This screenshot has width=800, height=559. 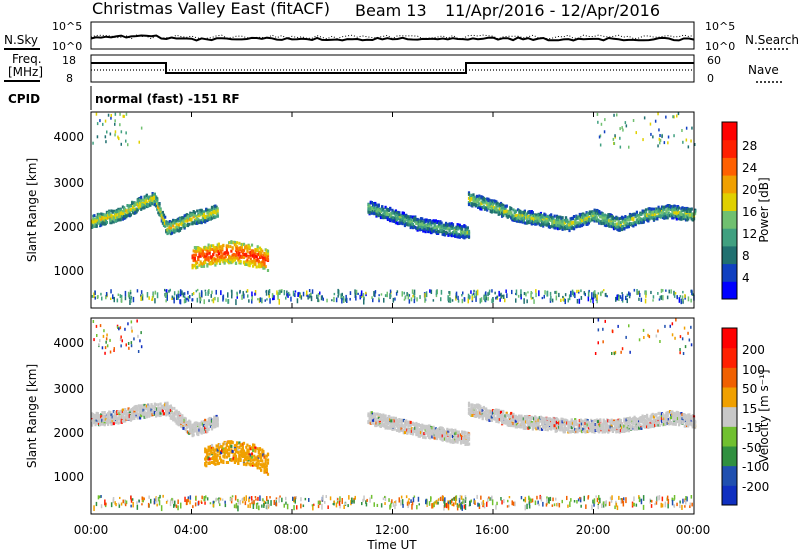 I want to click on plot-title: Christmas Valley East (fitACF), so click(x=211, y=9).